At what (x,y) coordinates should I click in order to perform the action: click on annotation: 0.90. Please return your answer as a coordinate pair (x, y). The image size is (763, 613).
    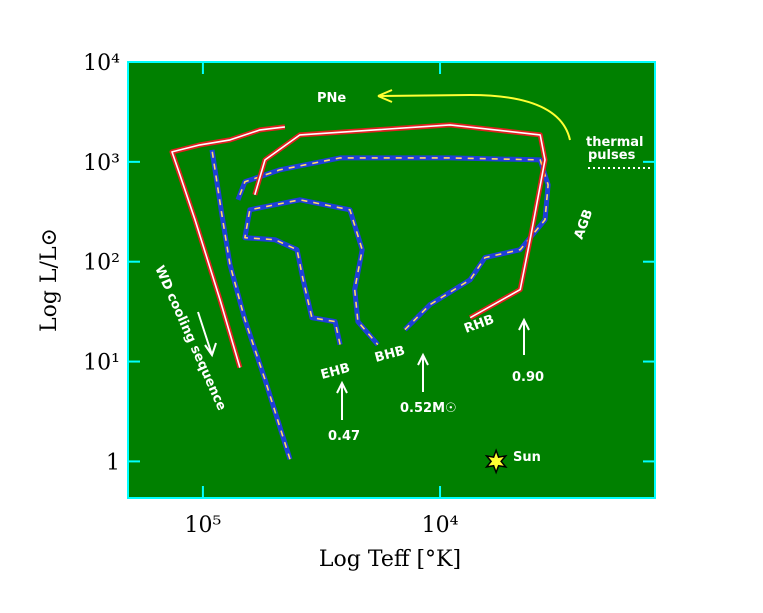
    Looking at the image, I should click on (528, 377).